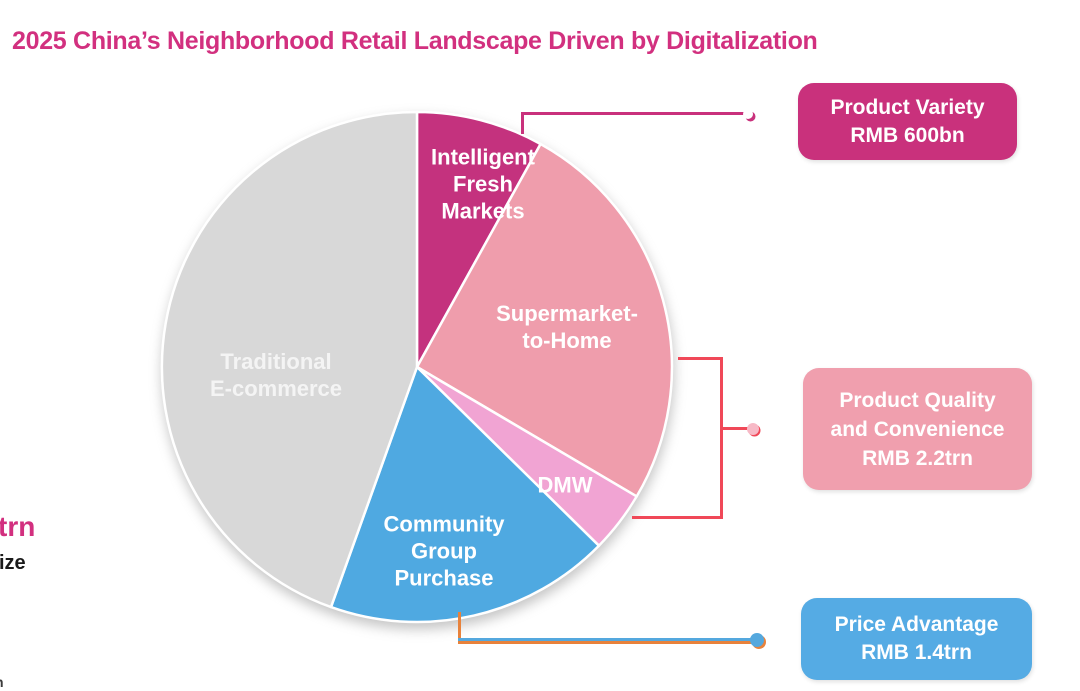 The width and height of the screenshot is (1080, 691). What do you see at coordinates (757, 640) in the screenshot?
I see `callout-line-bottom-dot` at bounding box center [757, 640].